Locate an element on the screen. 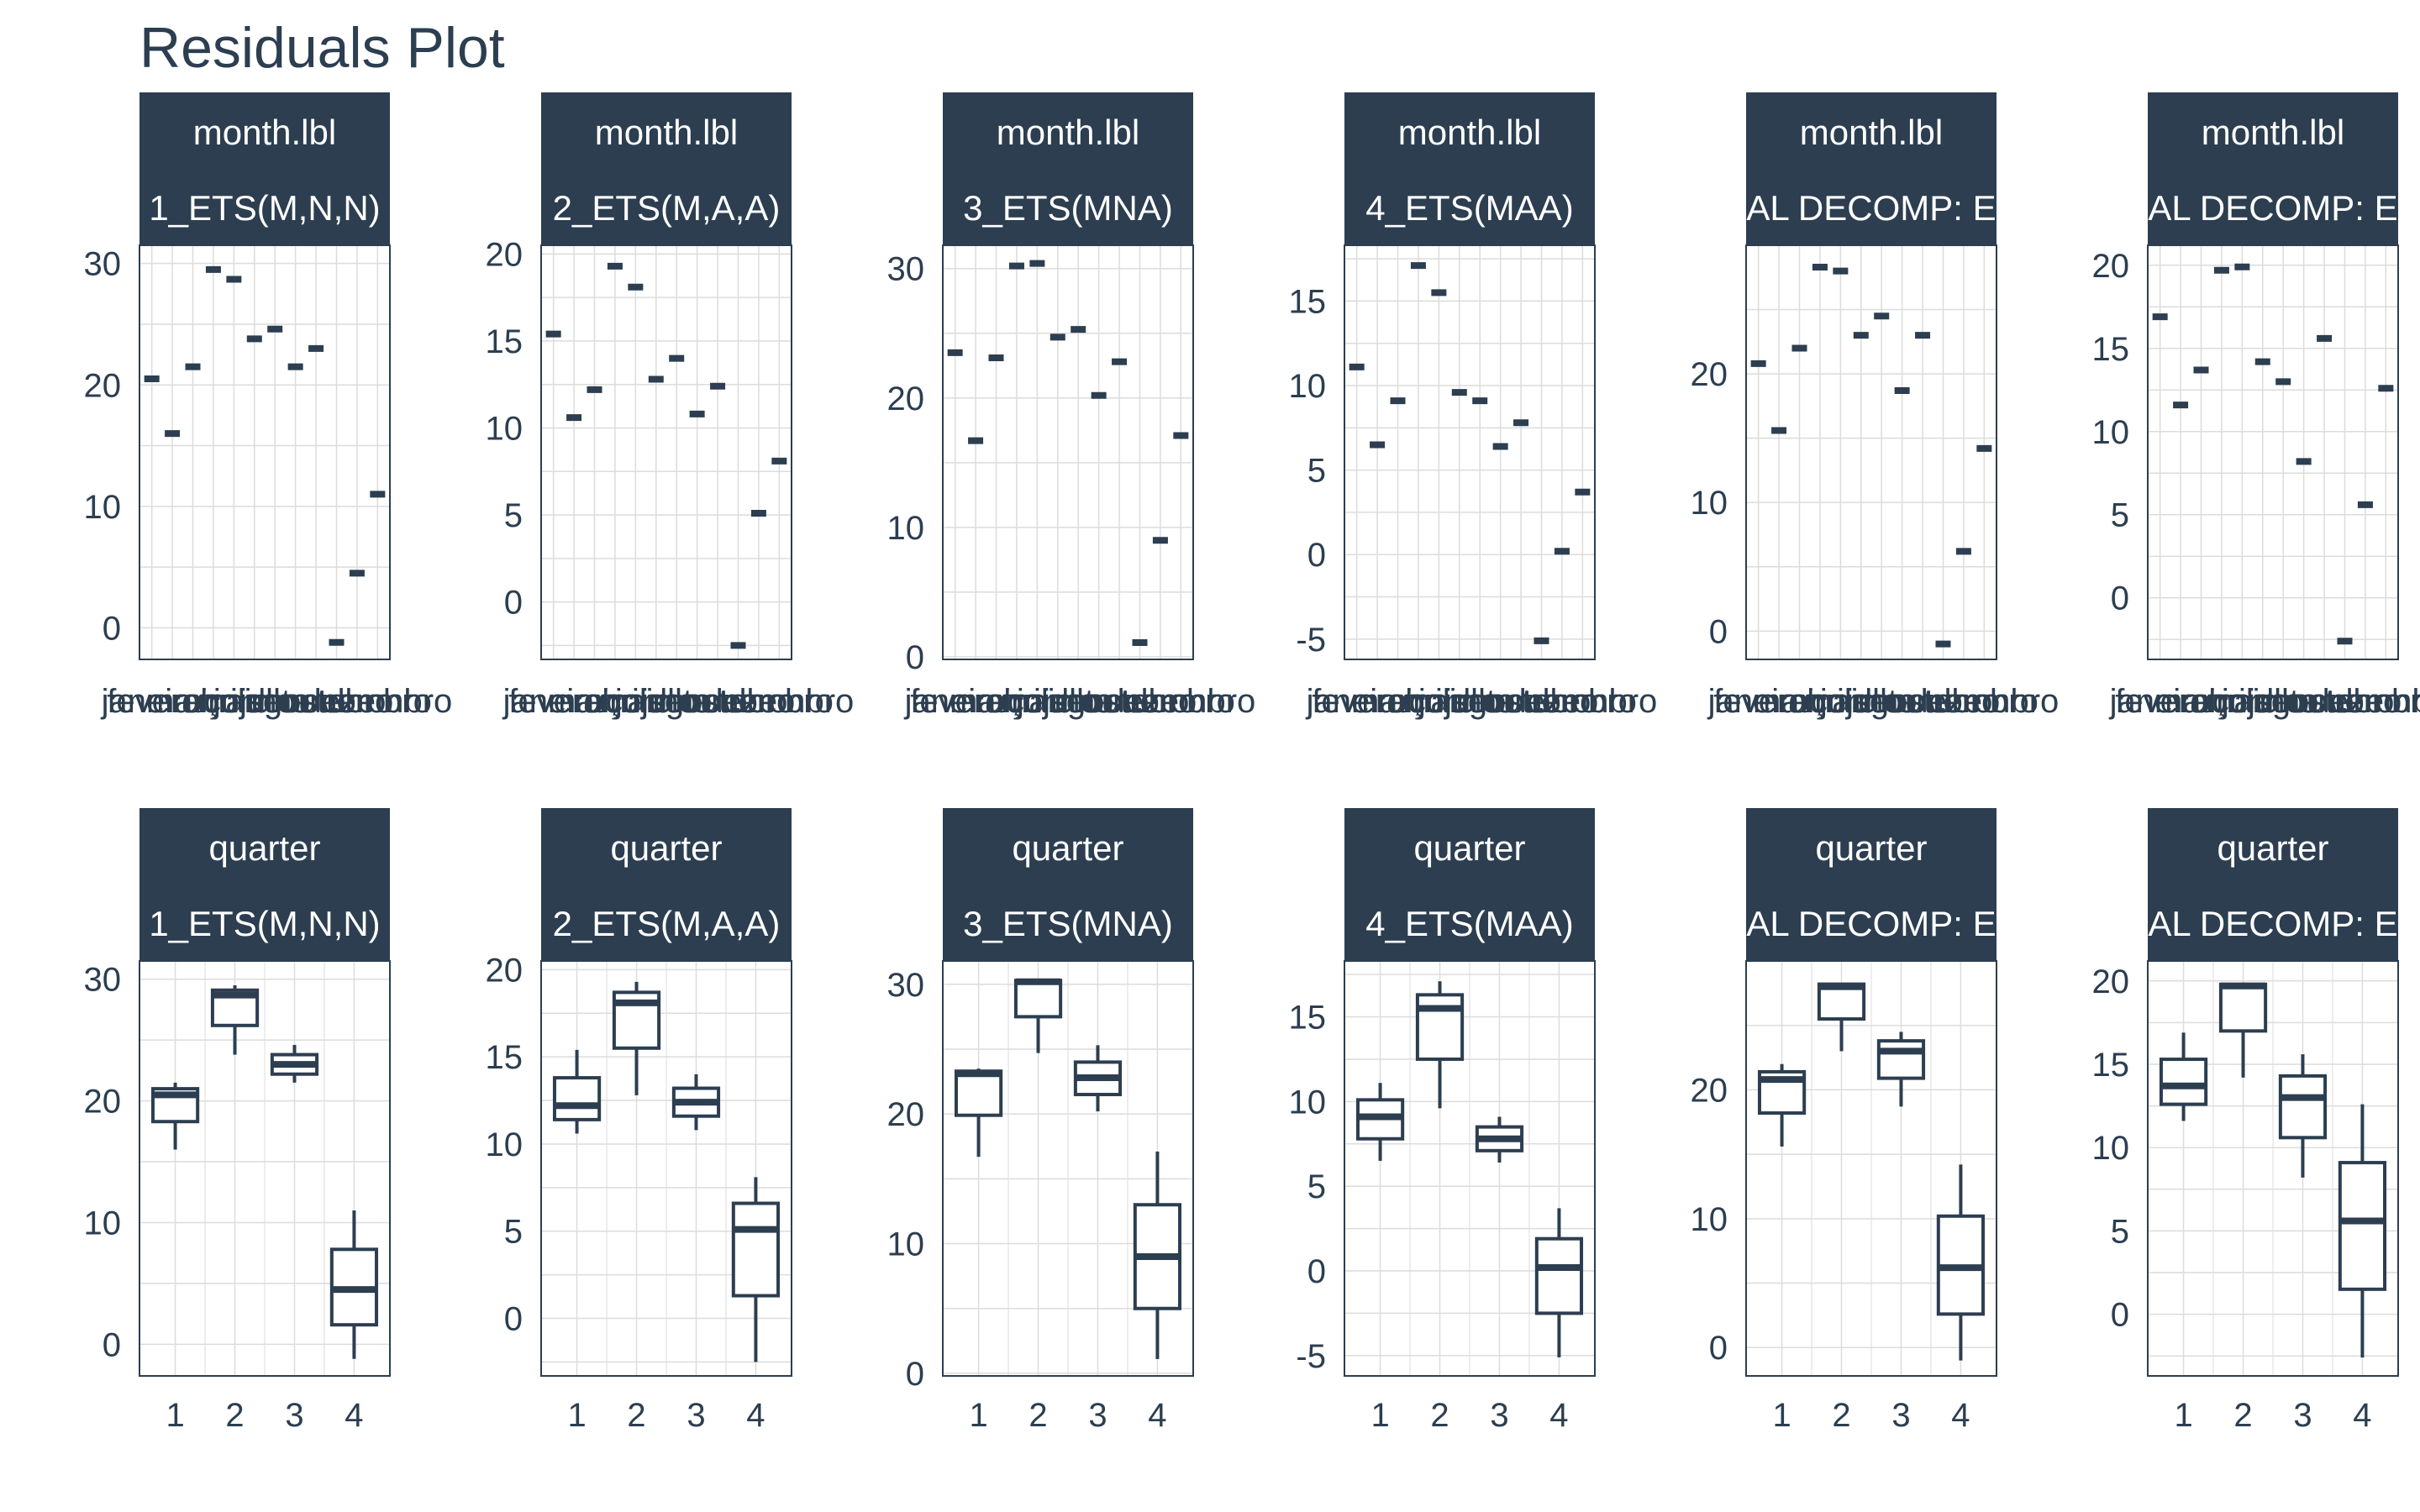  facet-panel: quarter AL DECOMP: E 0 10 20 1 2 3 4 is located at coordinates (1844, 1121).